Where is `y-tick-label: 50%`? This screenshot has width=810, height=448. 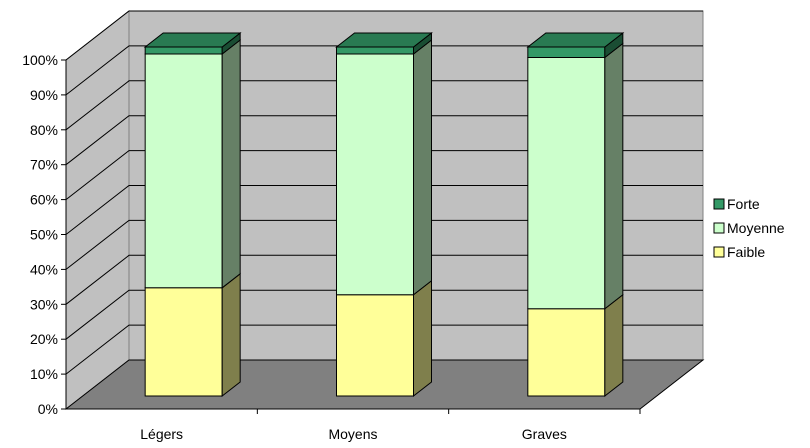
y-tick-label: 50% is located at coordinates (44, 235).